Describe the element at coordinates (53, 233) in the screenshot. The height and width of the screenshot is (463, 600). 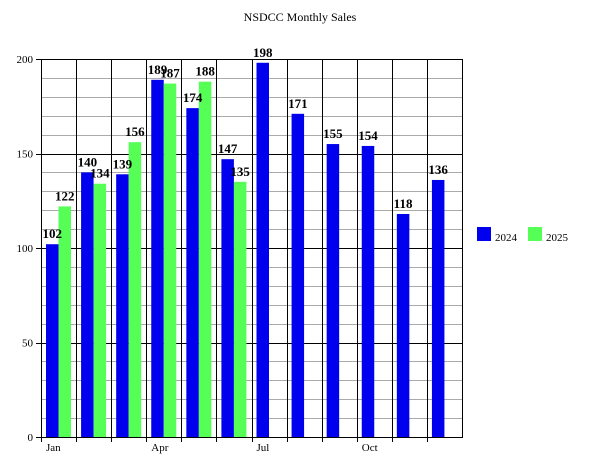
I see `data-label: 102` at that location.